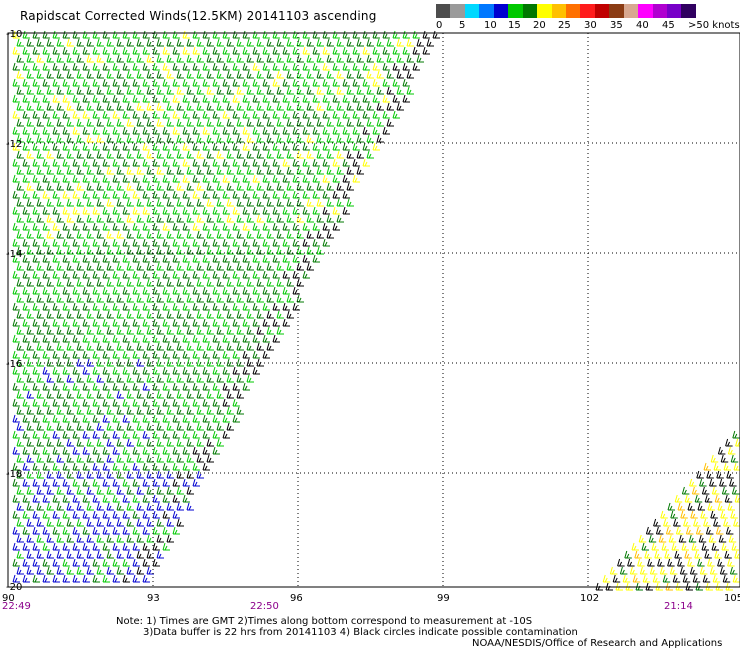  What do you see at coordinates (642, 25) in the screenshot?
I see `legend-label: 40` at bounding box center [642, 25].